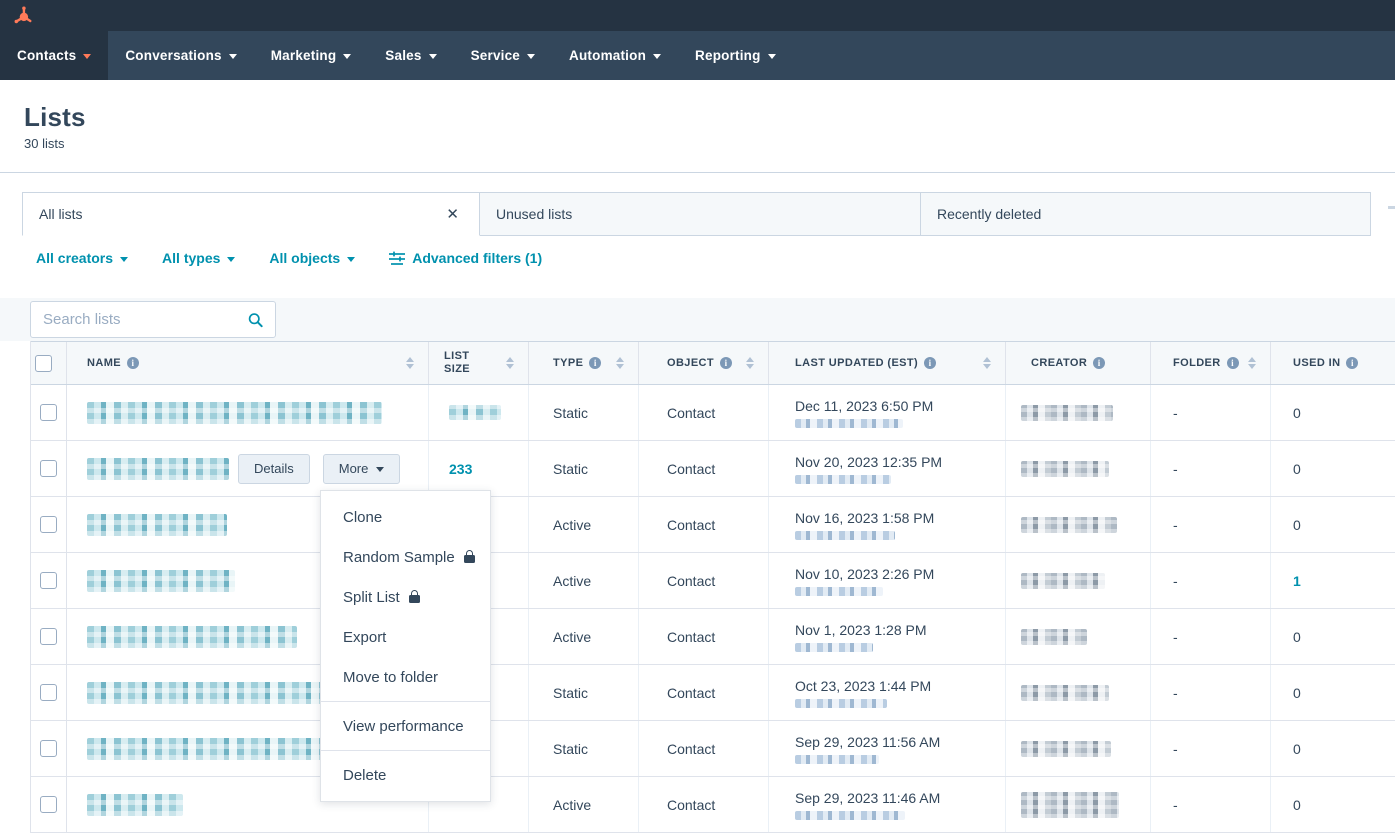 This screenshot has height=836, width=1395. What do you see at coordinates (311, 55) in the screenshot?
I see `nav-item-marketing: Marketing` at bounding box center [311, 55].